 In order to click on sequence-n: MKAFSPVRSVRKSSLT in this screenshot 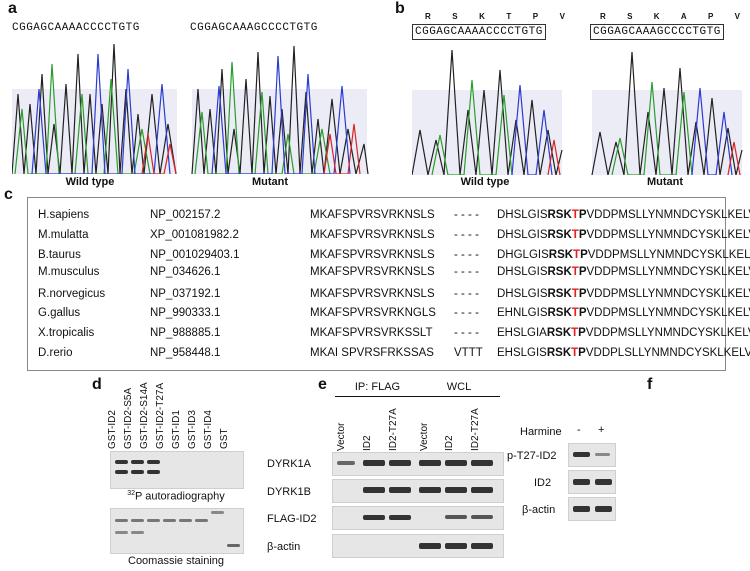, I will do `click(371, 333)`.